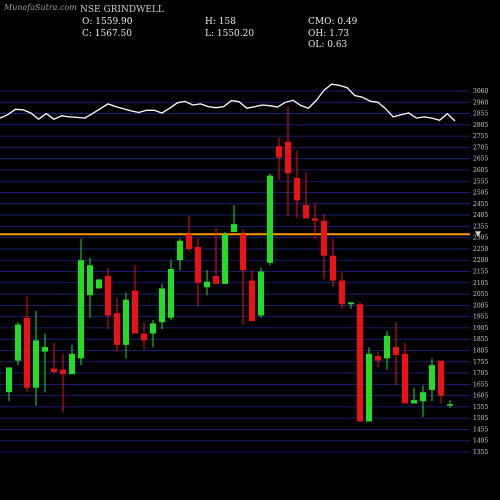 The image size is (500, 500). Describe the element at coordinates (480, 204) in the screenshot. I see `y-tick-label: 2455` at that location.